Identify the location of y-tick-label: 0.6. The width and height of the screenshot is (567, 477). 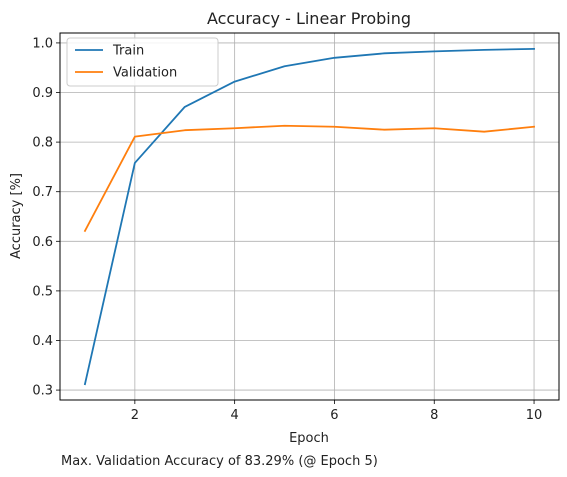
(42, 242).